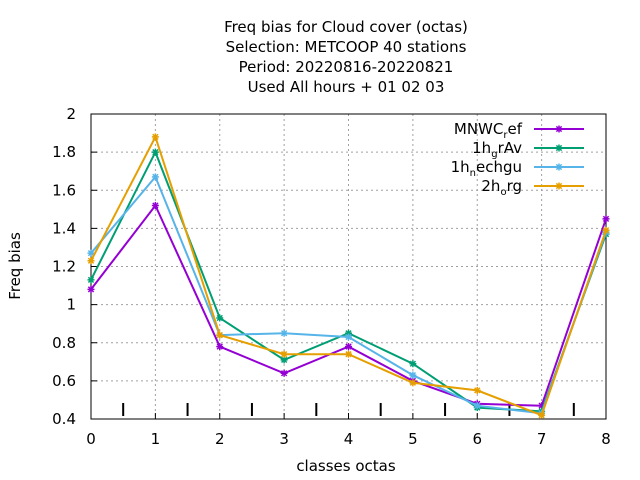 Image resolution: width=640 pixels, height=480 pixels. Describe the element at coordinates (528, 149) in the screenshot. I see `legend-entry: 1hgrAv` at that location.